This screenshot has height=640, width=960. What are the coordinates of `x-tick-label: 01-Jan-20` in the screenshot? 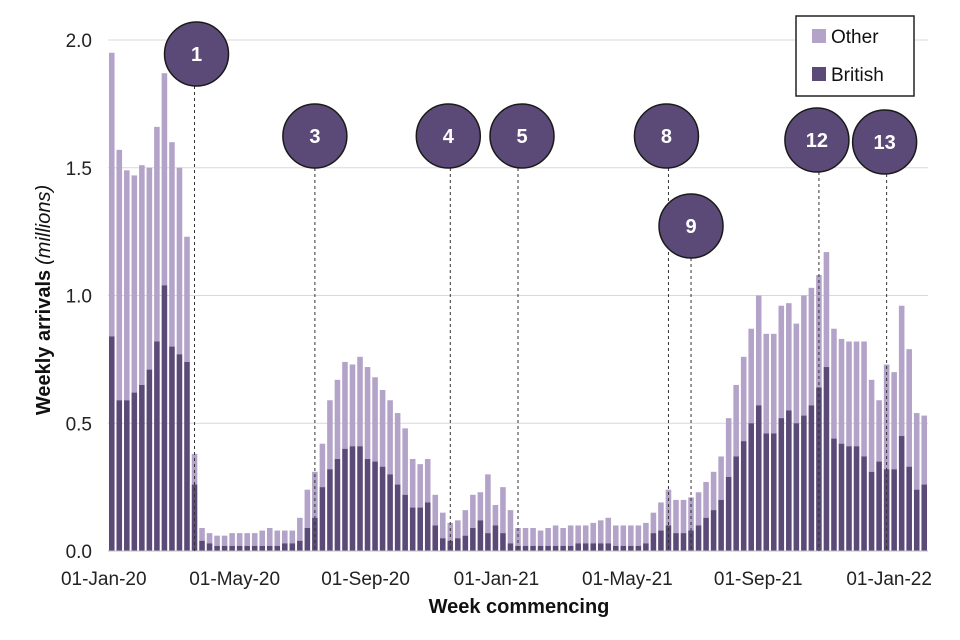 It's located at (104, 579).